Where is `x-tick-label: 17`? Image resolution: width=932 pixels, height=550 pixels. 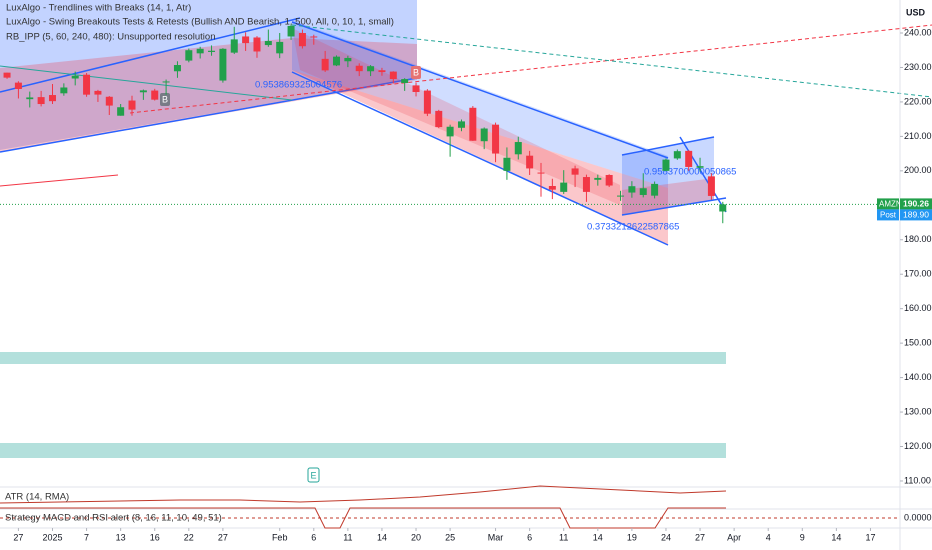
x-tick-label: 17 is located at coordinates (870, 537).